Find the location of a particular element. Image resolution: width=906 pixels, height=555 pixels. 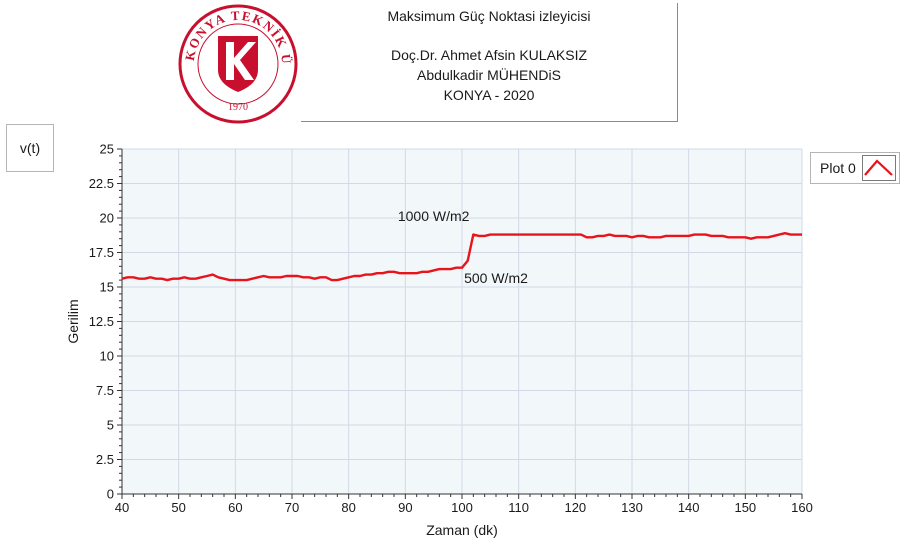

y-axis-title: Gerilim is located at coordinates (73, 321).